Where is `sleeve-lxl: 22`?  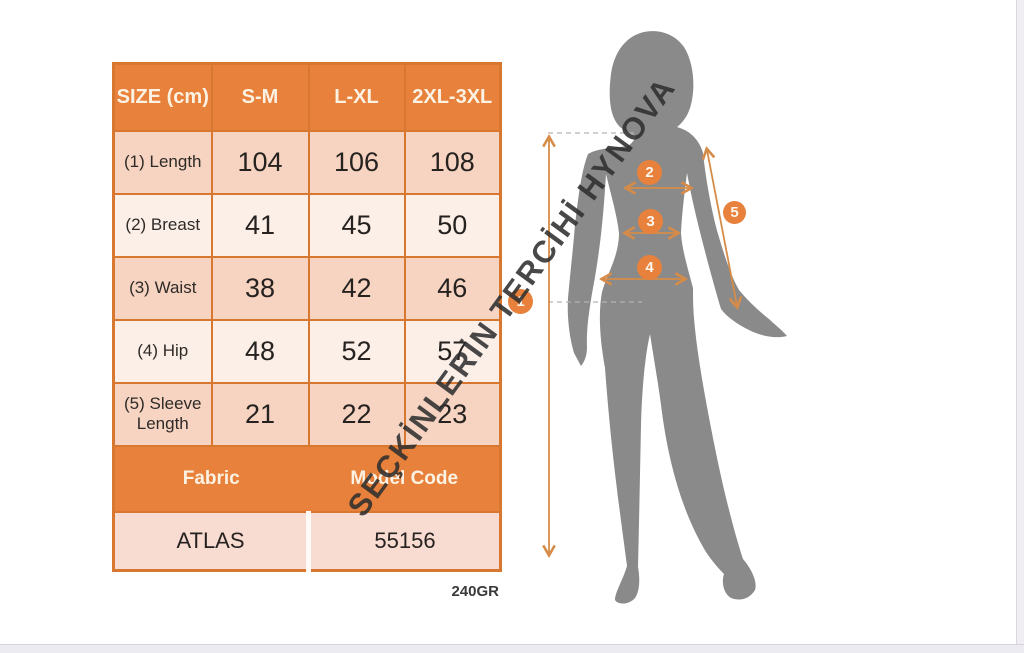 sleeve-lxl: 22 is located at coordinates (356, 414).